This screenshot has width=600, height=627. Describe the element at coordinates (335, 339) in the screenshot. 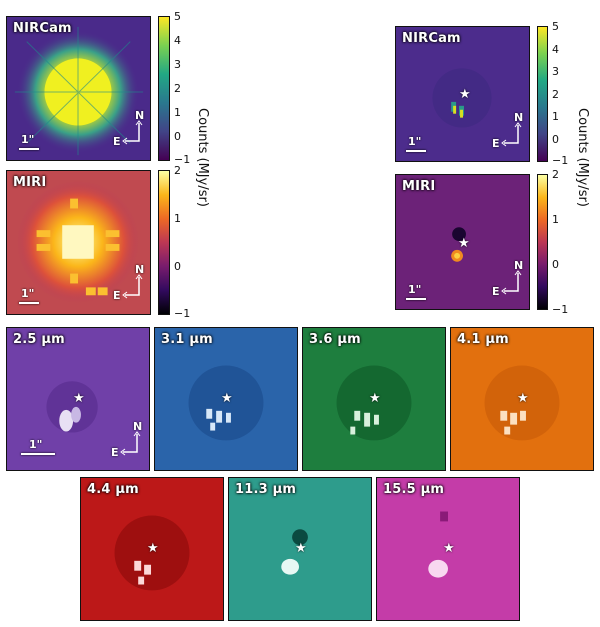

I see `panel-label: 3.6 µm` at that location.